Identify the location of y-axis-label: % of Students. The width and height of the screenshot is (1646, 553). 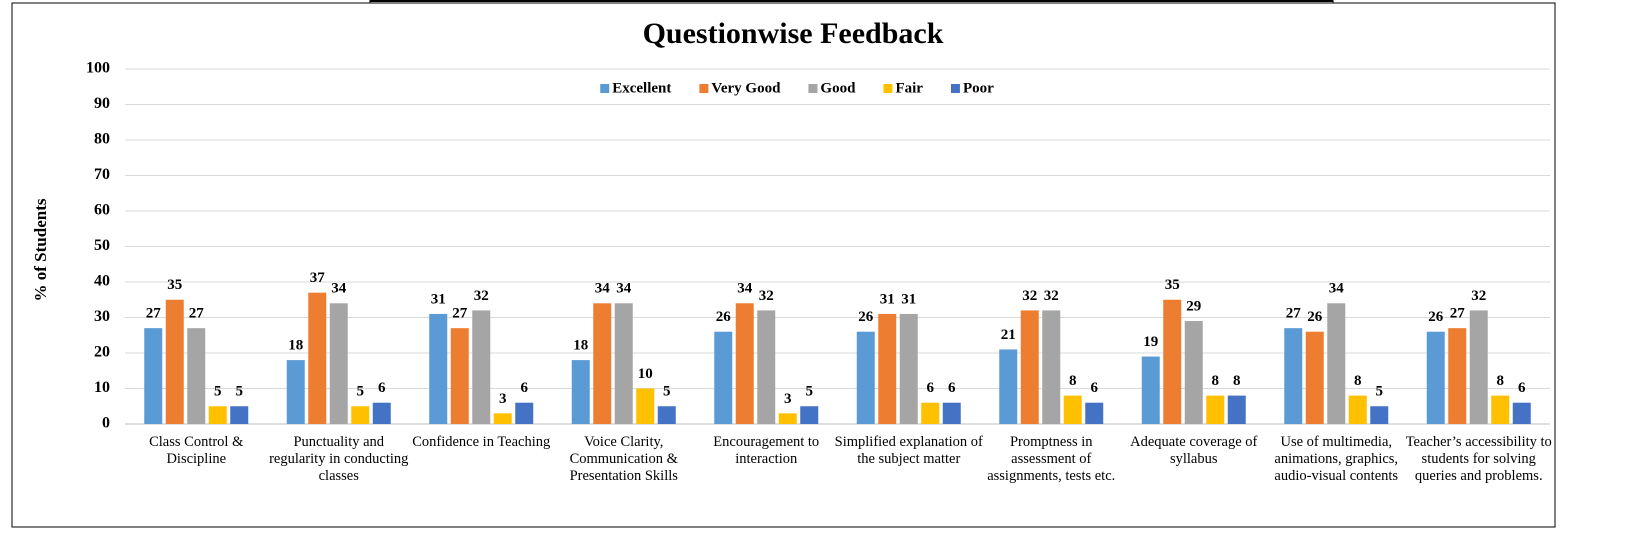
(40, 249).